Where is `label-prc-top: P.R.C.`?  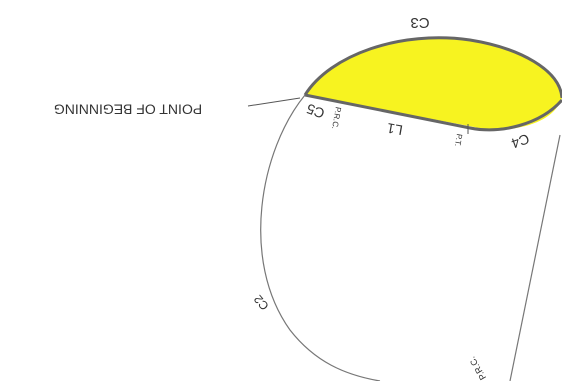
label-prc-top: P.R.C. is located at coordinates (336, 118).